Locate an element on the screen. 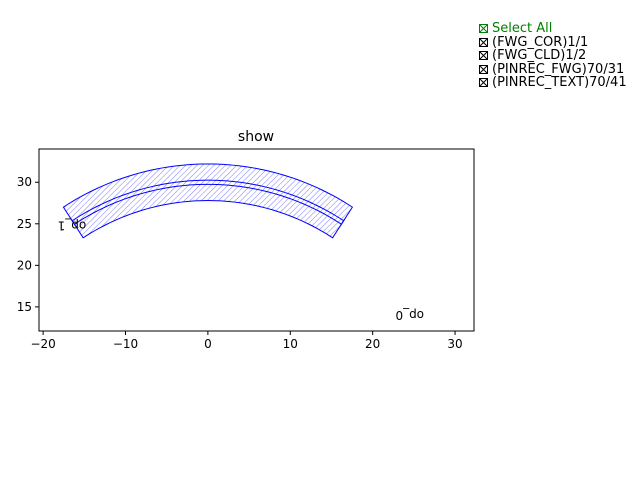  legend-item-fwg-cor: (FWG_COR)1/1 is located at coordinates (553, 42).